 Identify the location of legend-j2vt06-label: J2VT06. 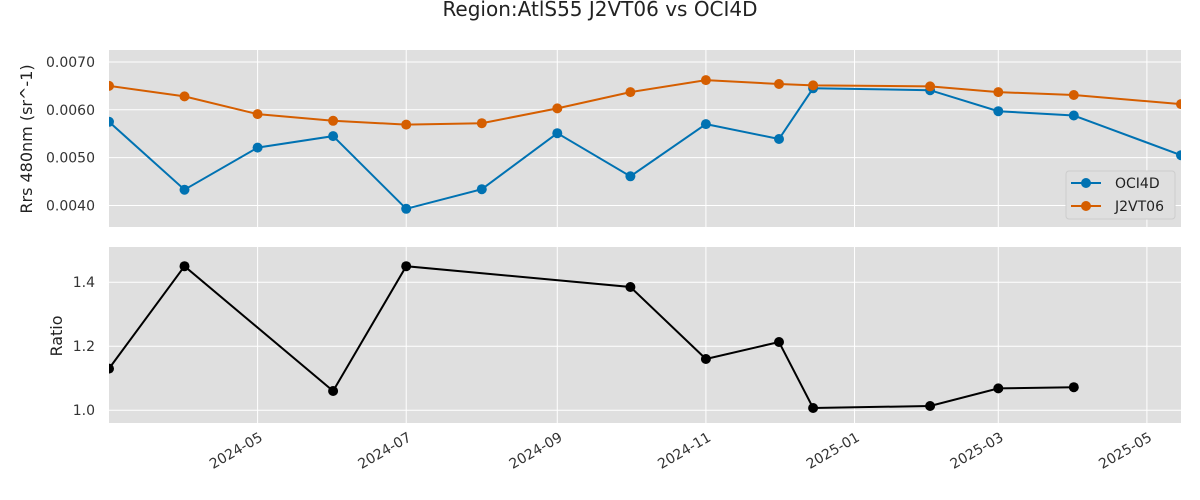
(1139, 207).